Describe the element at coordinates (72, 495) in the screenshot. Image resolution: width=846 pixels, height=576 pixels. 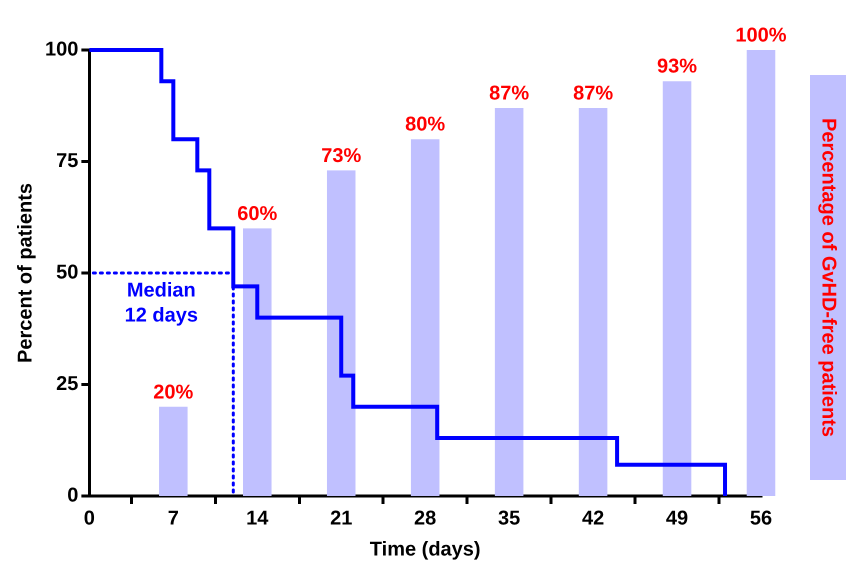
I see `y-tick-label: 0` at that location.